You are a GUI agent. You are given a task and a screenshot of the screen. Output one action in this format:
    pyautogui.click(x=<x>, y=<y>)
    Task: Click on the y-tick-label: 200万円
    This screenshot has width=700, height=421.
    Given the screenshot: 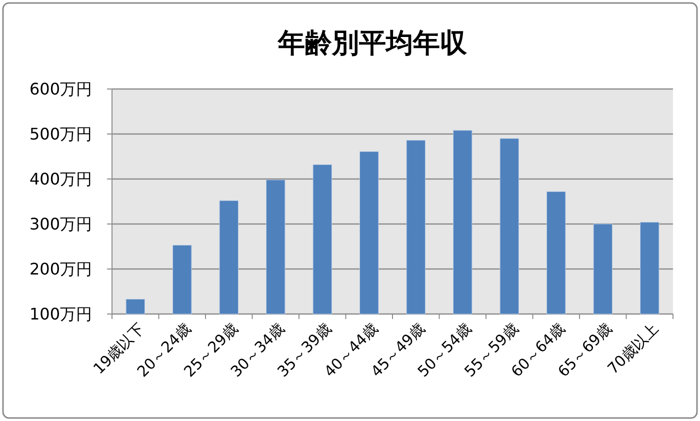 What is the action you would take?
    pyautogui.click(x=60, y=269)
    